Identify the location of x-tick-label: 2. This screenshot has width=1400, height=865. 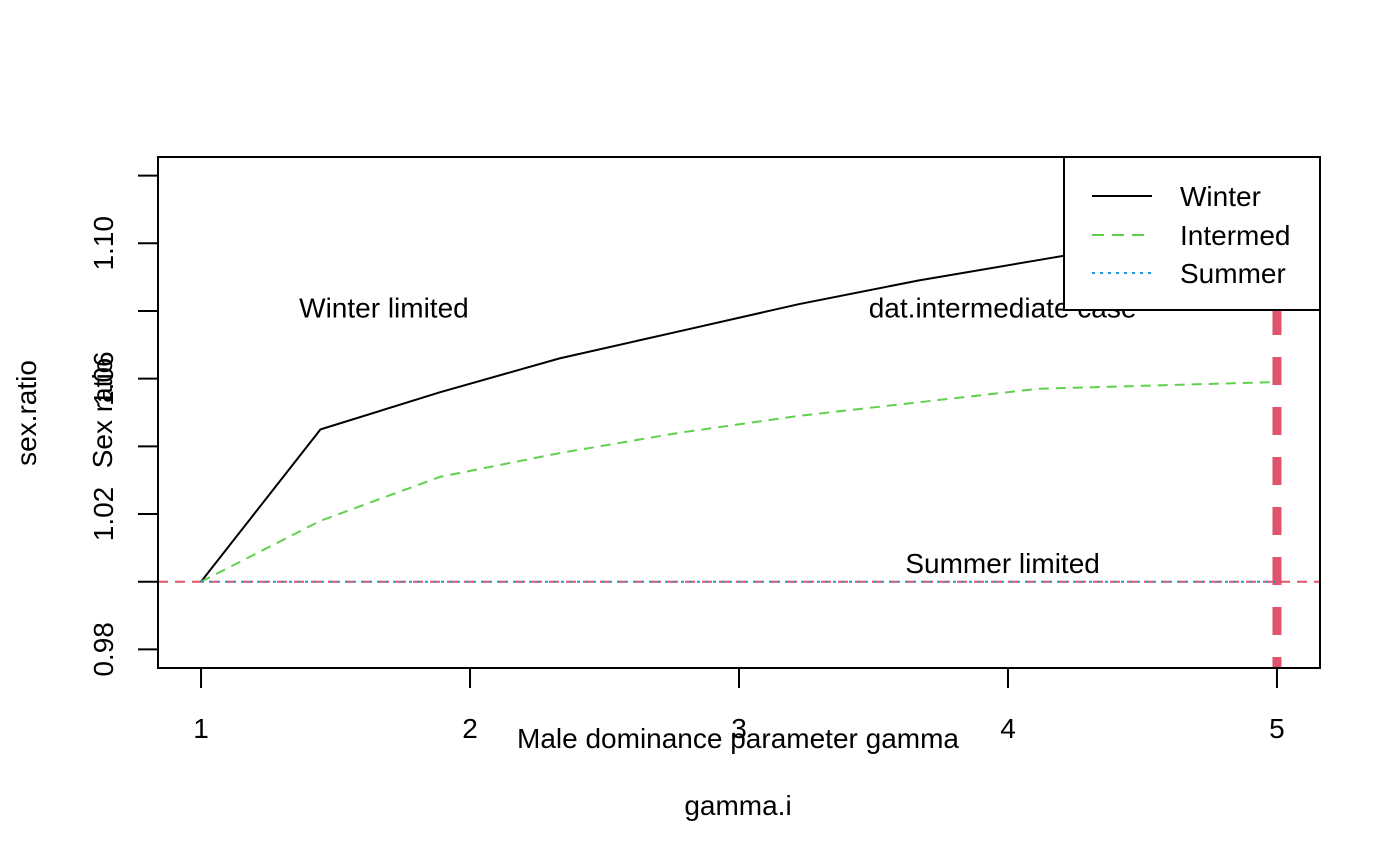
(470, 728).